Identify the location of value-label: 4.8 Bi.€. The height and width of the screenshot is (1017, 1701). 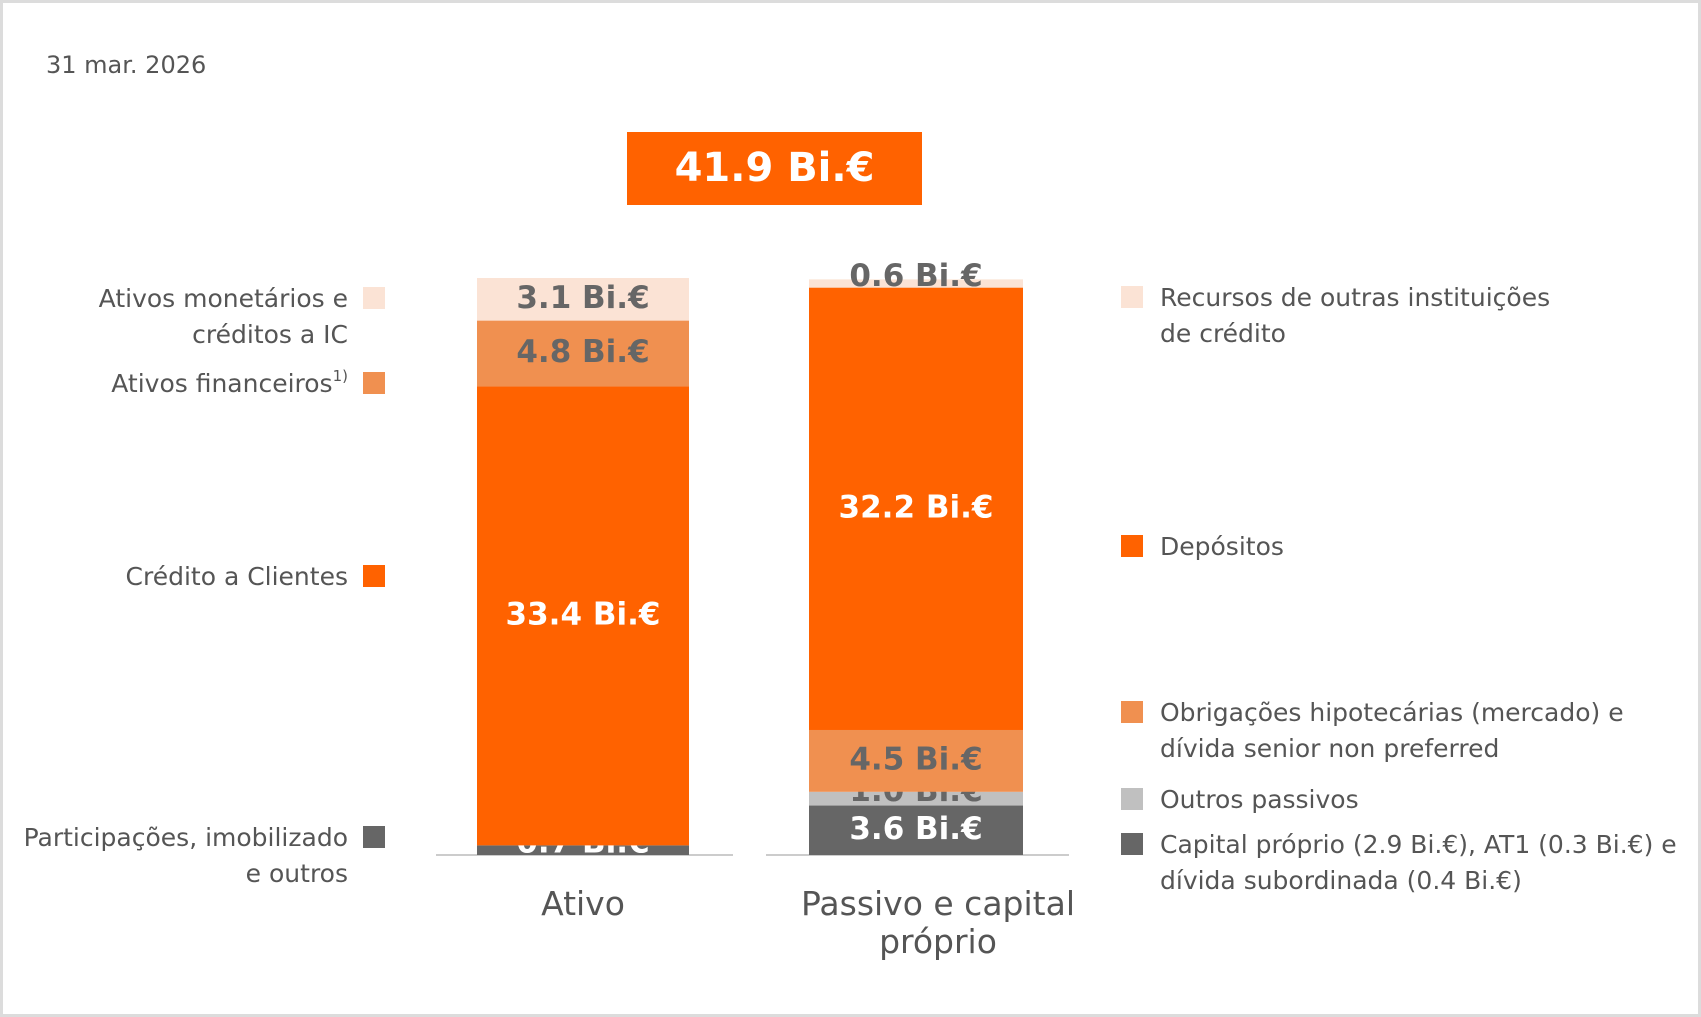
(582, 352).